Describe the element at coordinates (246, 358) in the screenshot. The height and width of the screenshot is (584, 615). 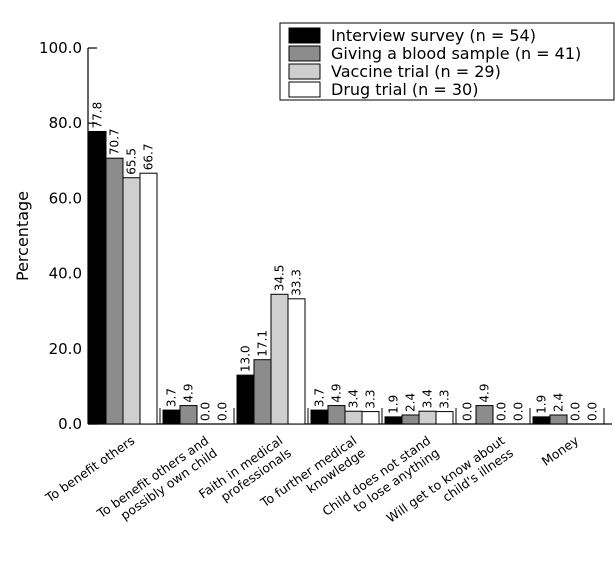
I see `bar-value-label: 13.0` at that location.